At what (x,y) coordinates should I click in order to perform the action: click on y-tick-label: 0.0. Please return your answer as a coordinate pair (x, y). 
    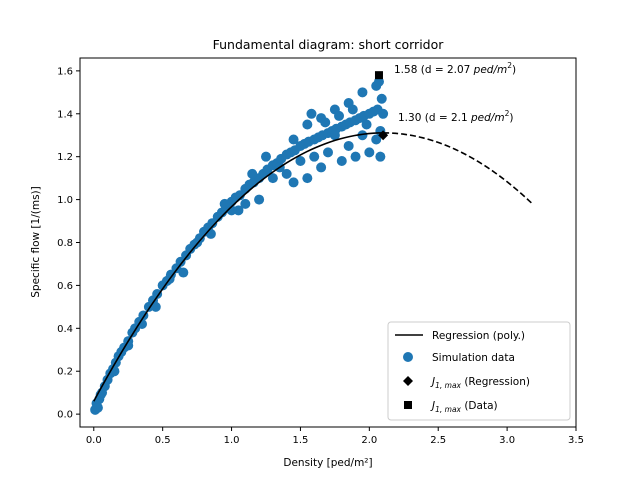
    Looking at the image, I should click on (65, 415).